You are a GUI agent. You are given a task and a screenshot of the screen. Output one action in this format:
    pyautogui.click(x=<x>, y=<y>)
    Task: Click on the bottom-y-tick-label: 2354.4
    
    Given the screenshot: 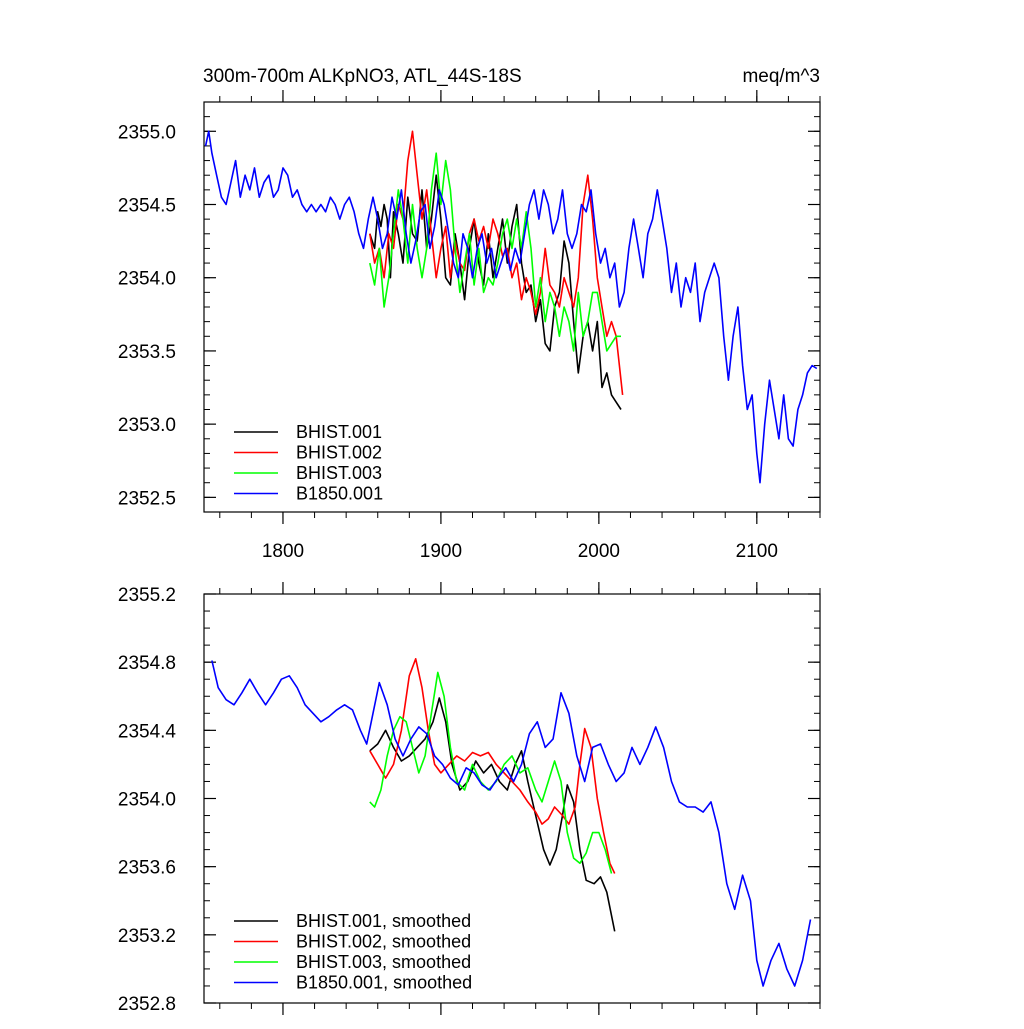 What is the action you would take?
    pyautogui.click(x=147, y=731)
    